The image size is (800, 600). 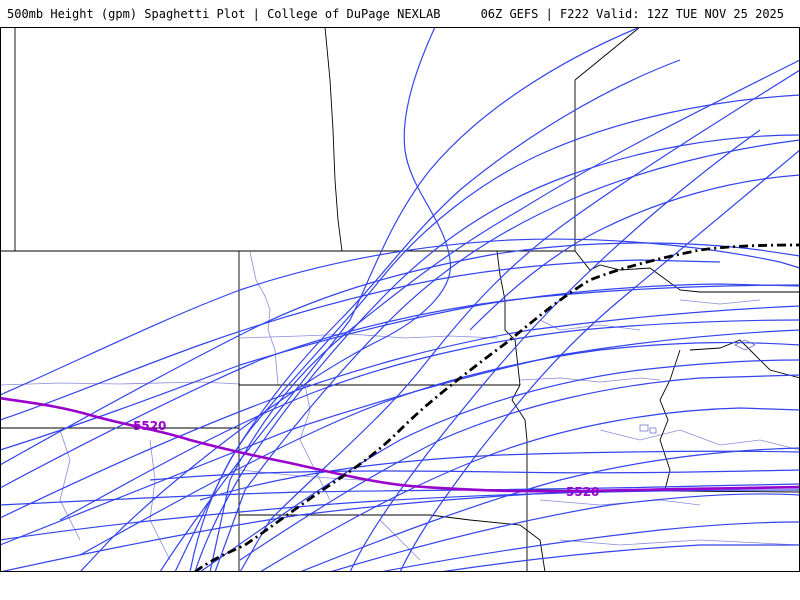 What do you see at coordinates (697, 386) in the screenshot?
I see `city-markers` at bounding box center [697, 386].